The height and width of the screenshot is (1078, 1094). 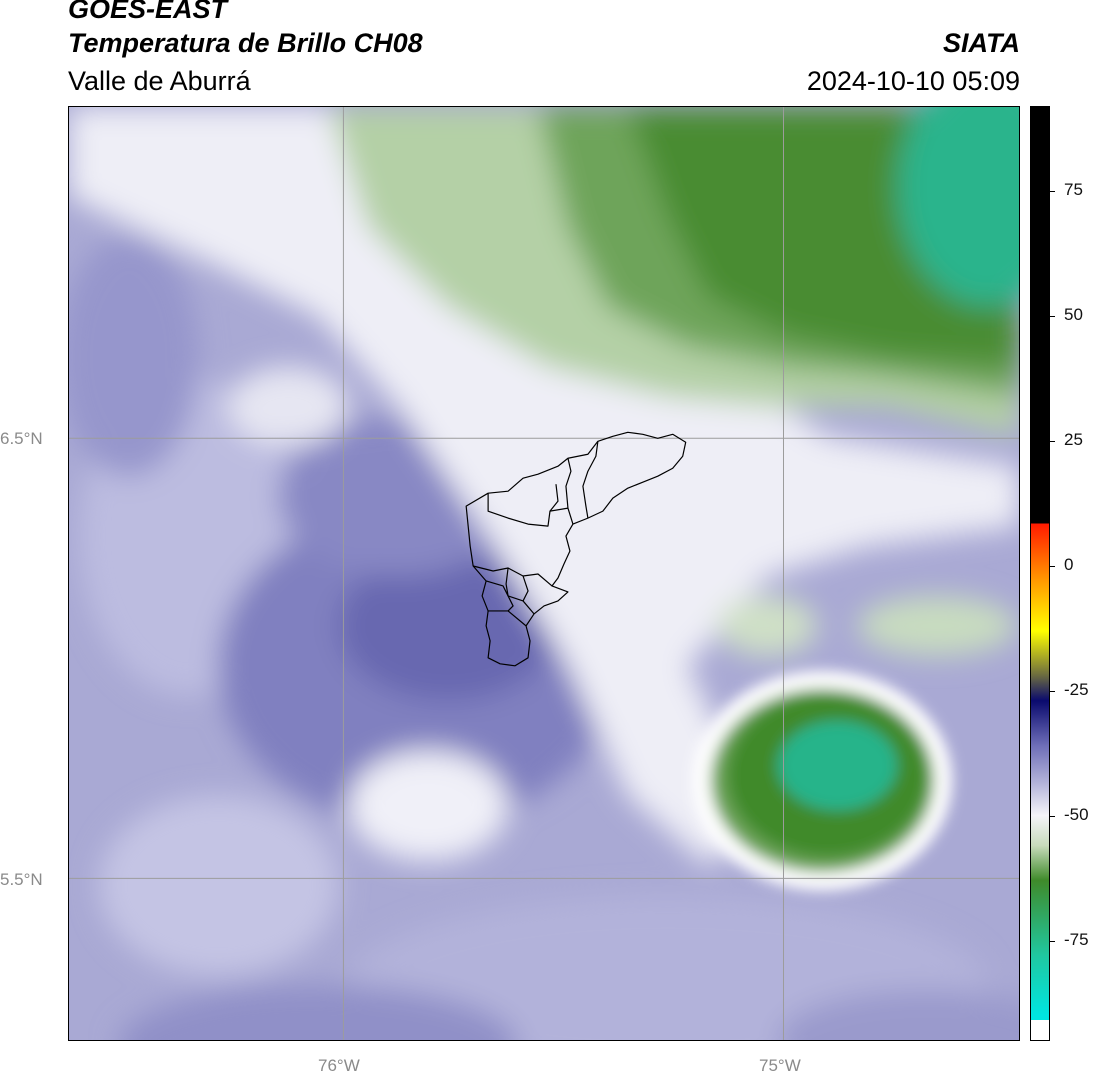 What do you see at coordinates (1076, 689) in the screenshot?
I see `colorbar-tick-label: -25` at bounding box center [1076, 689].